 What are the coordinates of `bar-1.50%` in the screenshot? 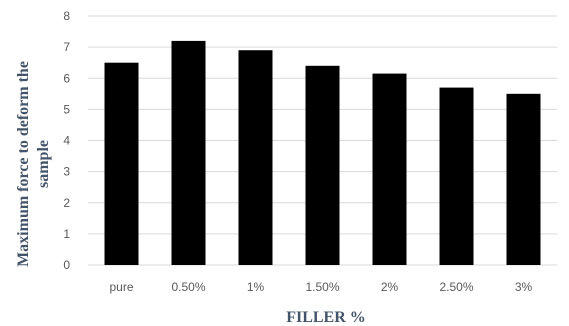 It's located at (322, 165).